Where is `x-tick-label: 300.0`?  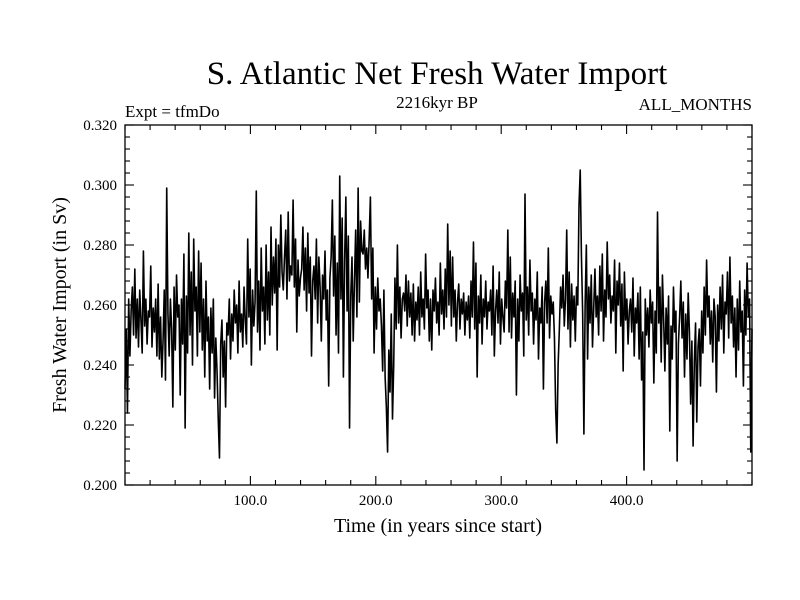
x-tick-label: 300.0 is located at coordinates (501, 501).